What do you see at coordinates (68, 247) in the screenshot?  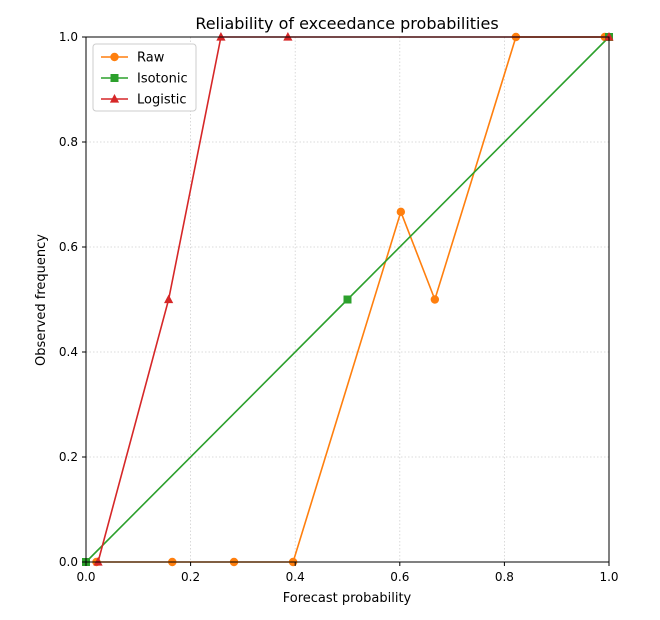 I see `y-tick-label: 0.6` at bounding box center [68, 247].